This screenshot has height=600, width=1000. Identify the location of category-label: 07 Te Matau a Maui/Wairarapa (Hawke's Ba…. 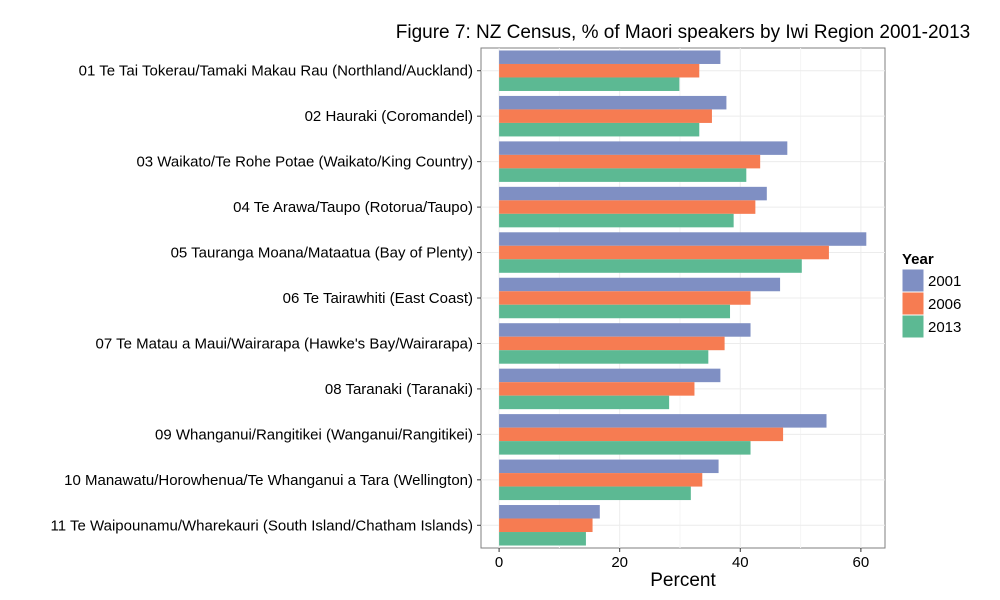
(284, 343).